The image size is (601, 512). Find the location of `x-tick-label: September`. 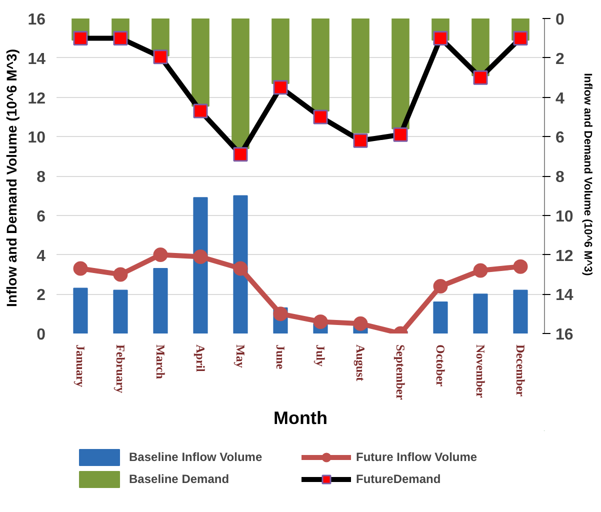

x-tick-label: September is located at coordinates (401, 372).